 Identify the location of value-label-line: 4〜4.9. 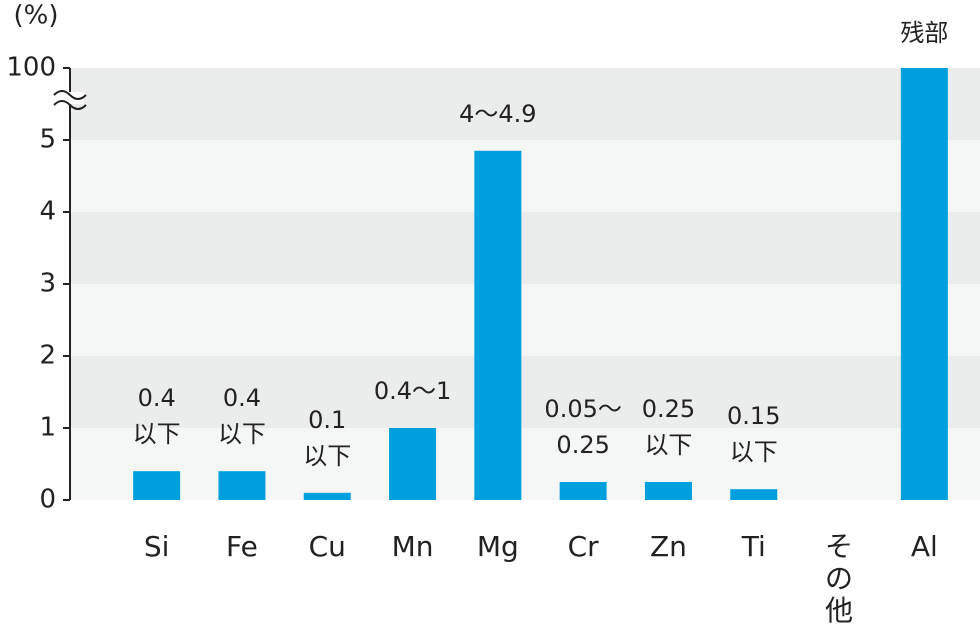
(497, 114).